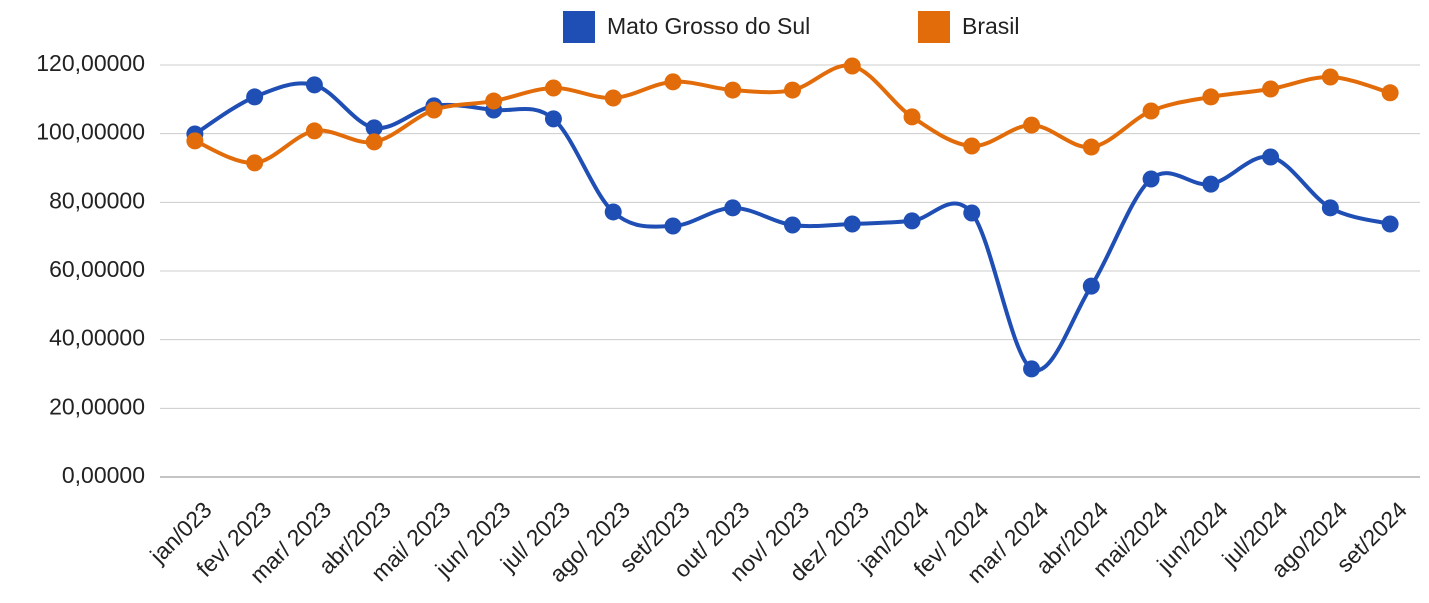  What do you see at coordinates (97, 406) in the screenshot?
I see `y-tick-label: 20,00000` at bounding box center [97, 406].